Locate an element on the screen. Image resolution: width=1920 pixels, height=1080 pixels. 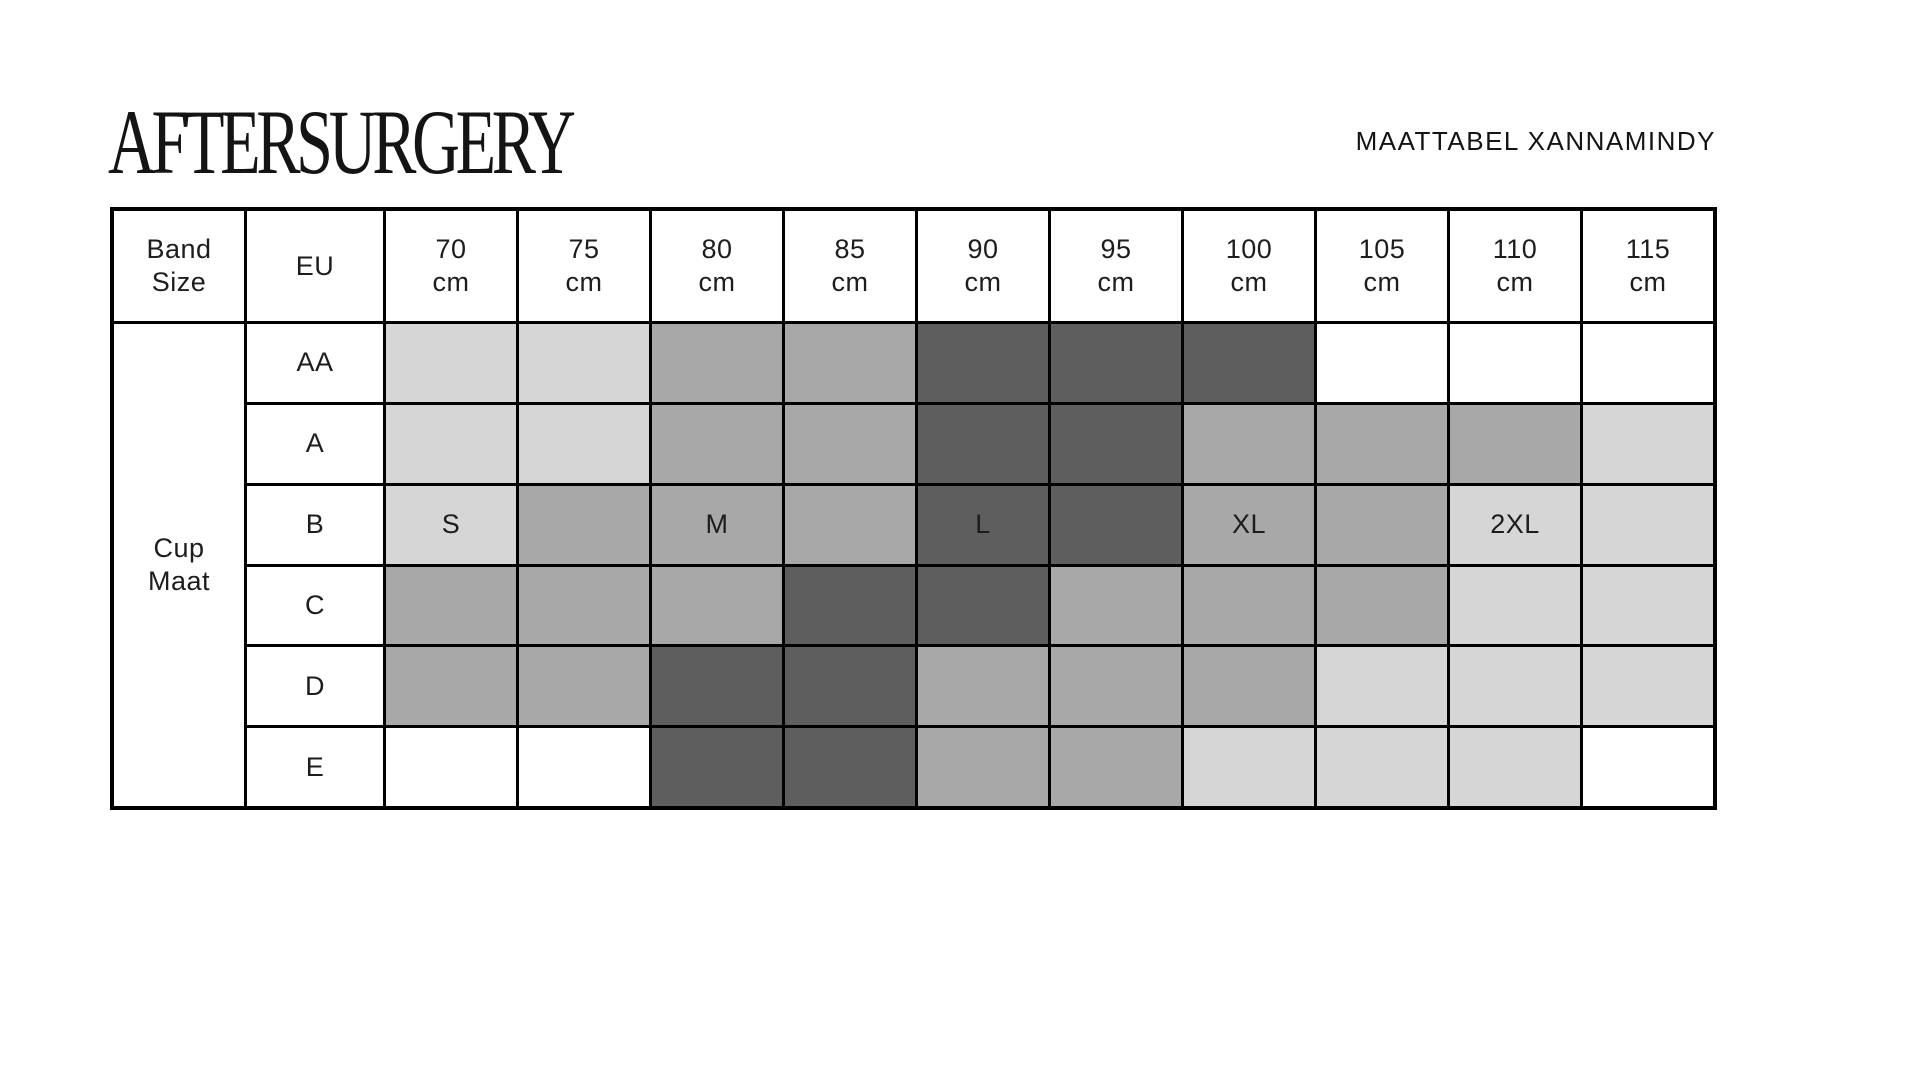
cell-AA-90-cm is located at coordinates (983, 363).